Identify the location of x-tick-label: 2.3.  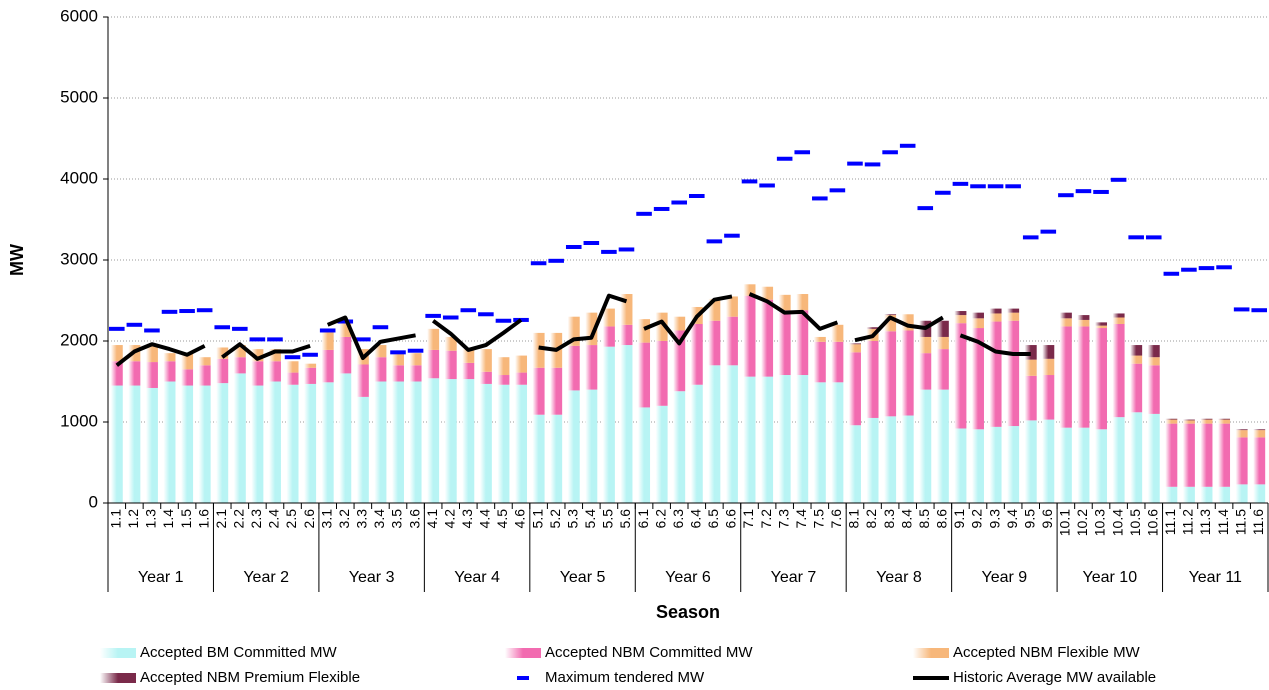
(256, 519).